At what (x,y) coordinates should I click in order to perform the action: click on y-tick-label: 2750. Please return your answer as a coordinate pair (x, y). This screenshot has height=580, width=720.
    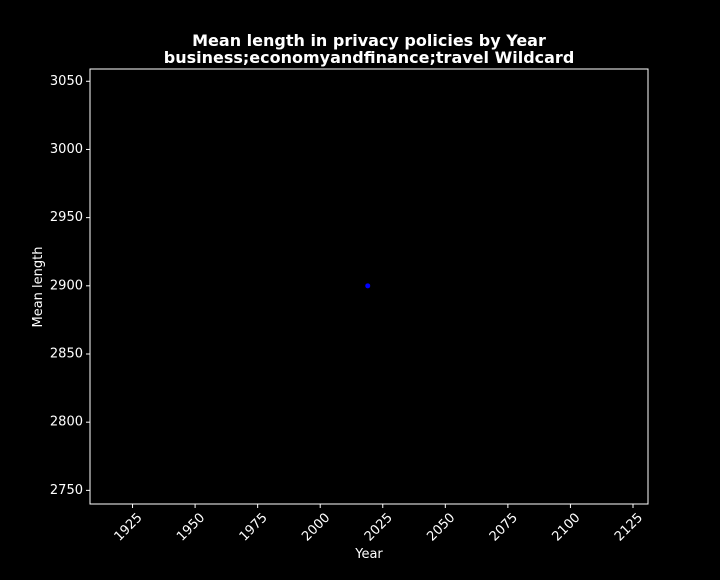
    Looking at the image, I should click on (66, 490).